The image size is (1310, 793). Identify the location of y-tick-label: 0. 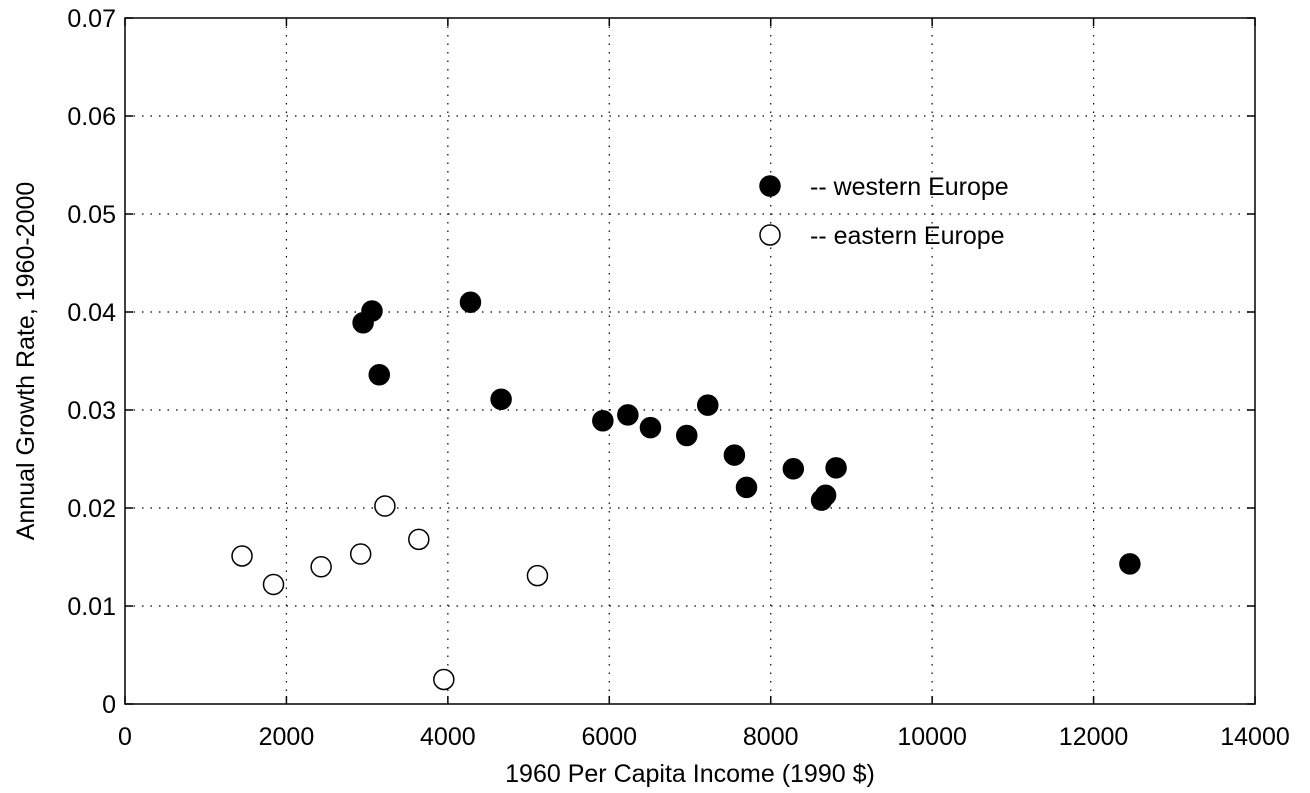
(109, 705).